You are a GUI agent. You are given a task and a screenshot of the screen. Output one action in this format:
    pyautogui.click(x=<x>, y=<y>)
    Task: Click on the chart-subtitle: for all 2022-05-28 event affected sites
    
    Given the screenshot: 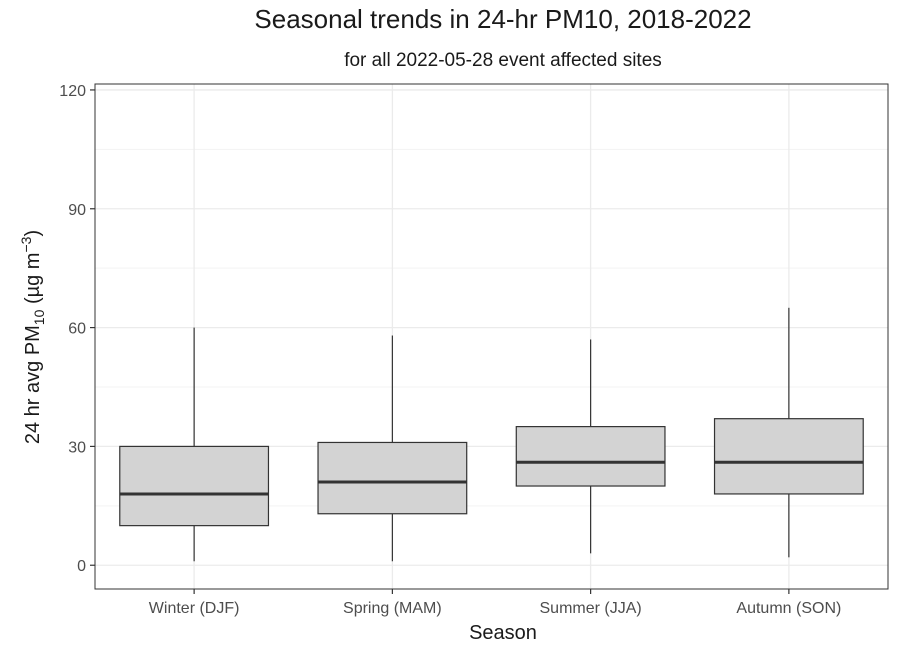 What is the action you would take?
    pyautogui.click(x=503, y=60)
    